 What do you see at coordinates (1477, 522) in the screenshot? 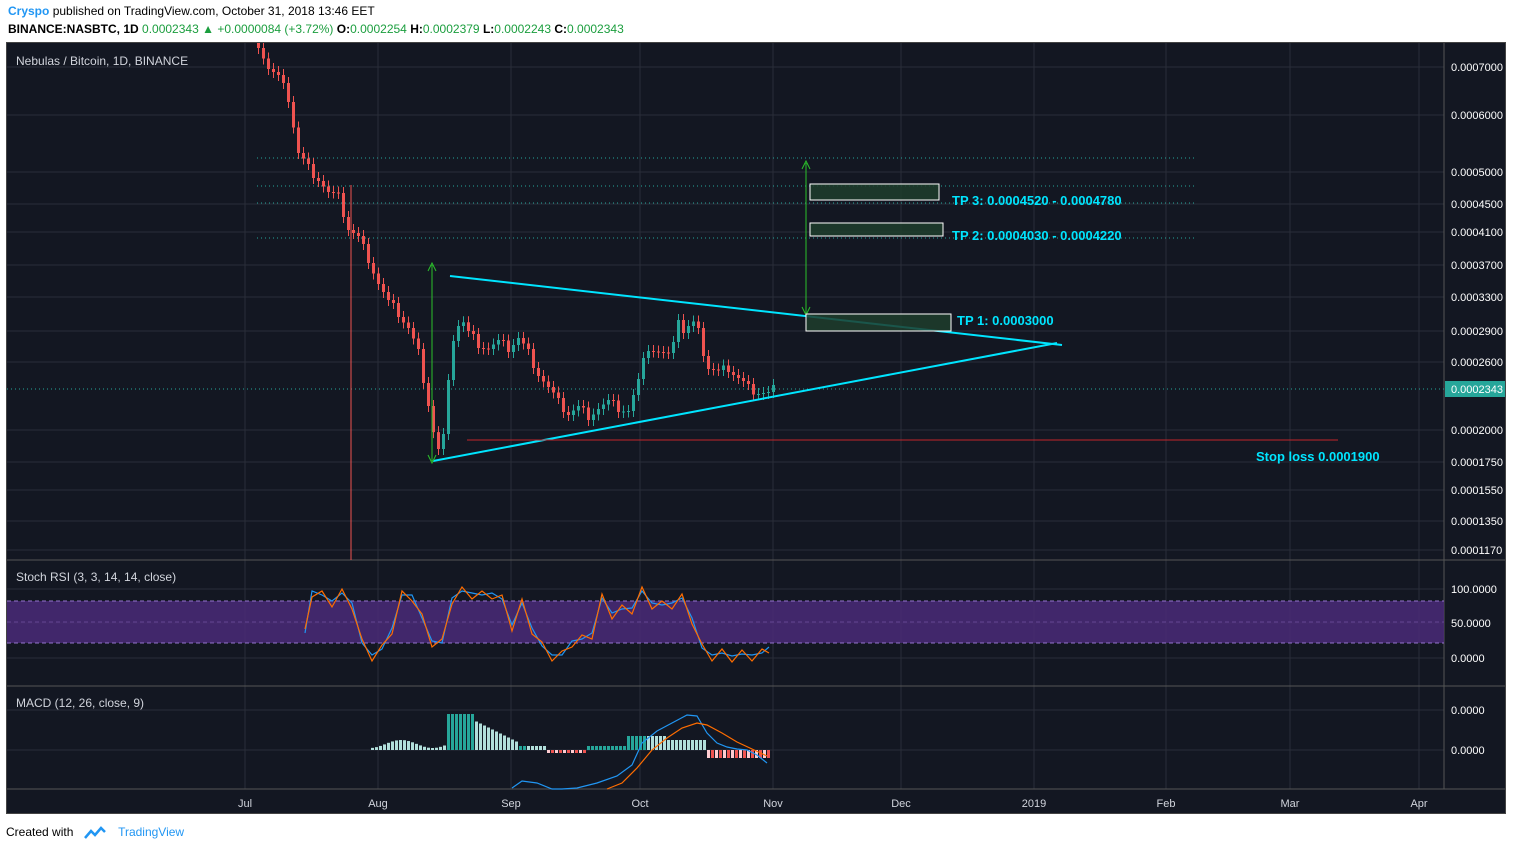
I see `price-tick-label: 0.0001350` at bounding box center [1477, 522].